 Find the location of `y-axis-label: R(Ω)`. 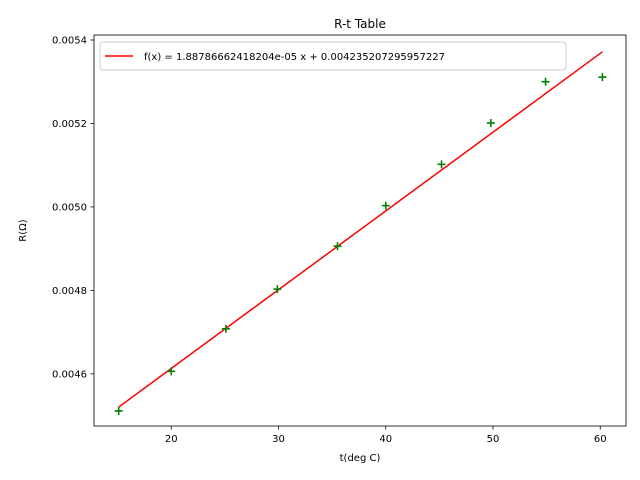

y-axis-label: R(Ω) is located at coordinates (23, 230).